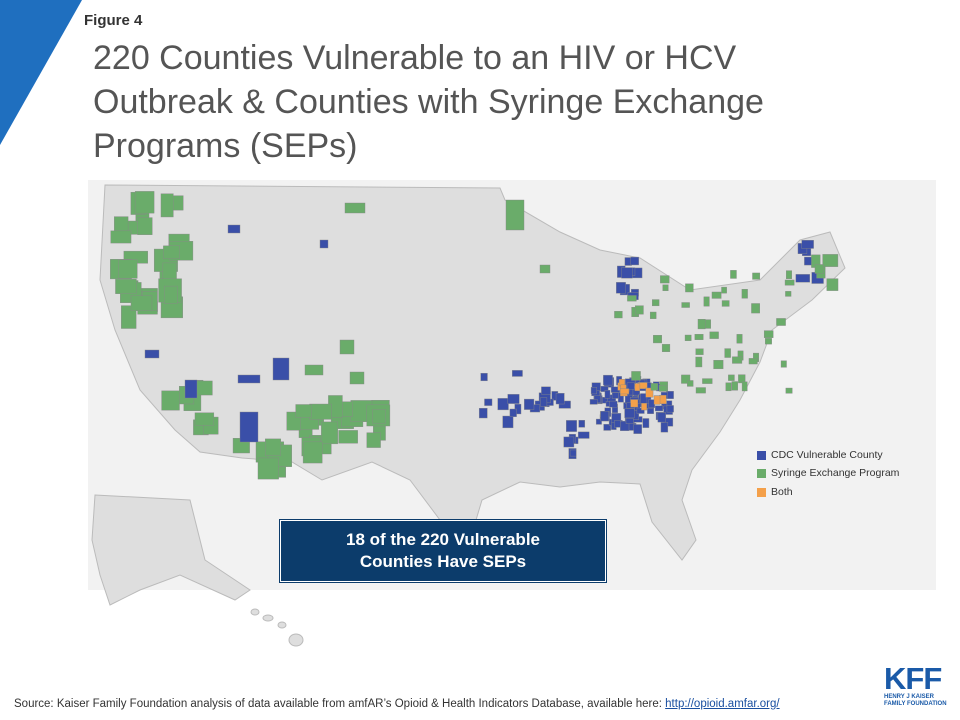 The height and width of the screenshot is (720, 960). I want to click on legend-item: CDC Vulnerable County, so click(820, 455).